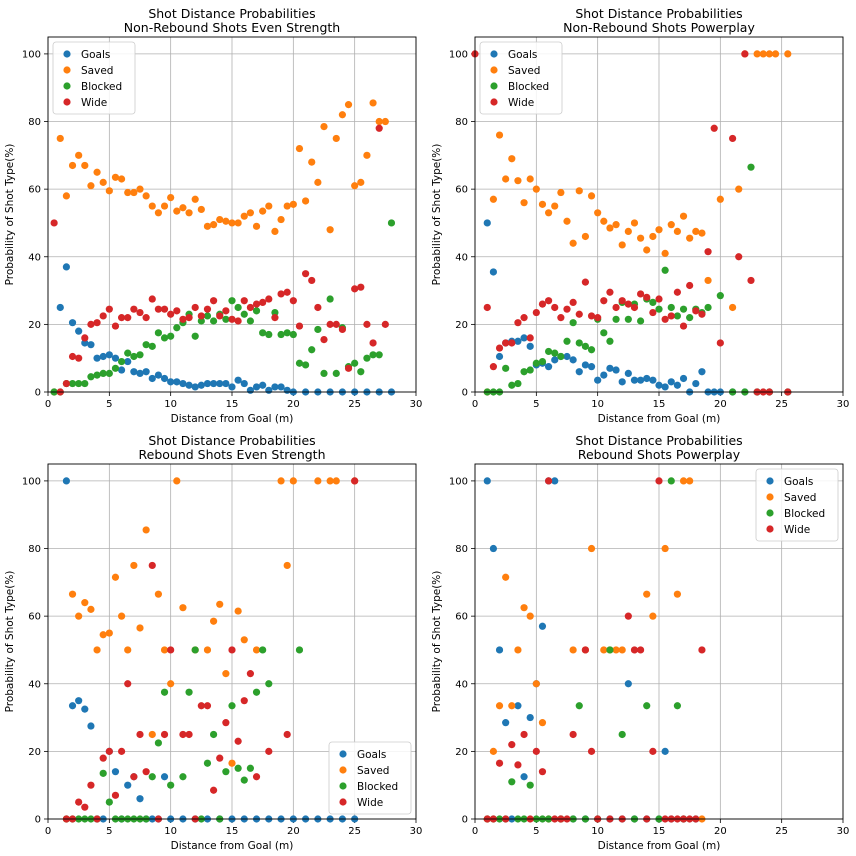 Image resolution: width=856 pixels, height=856 pixels. What do you see at coordinates (536, 831) in the screenshot?
I see `x-tick-label: 5` at bounding box center [536, 831].